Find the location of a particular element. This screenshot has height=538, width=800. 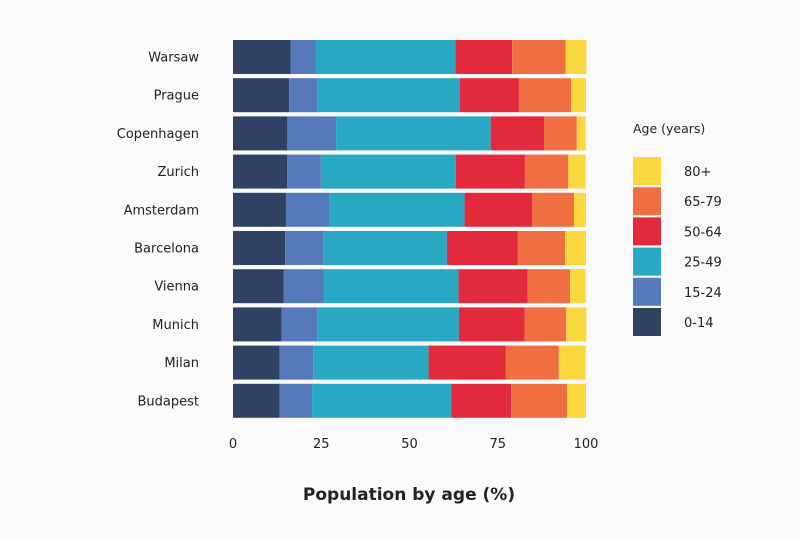

category-label-warsaw: Warsaw is located at coordinates (173, 58).